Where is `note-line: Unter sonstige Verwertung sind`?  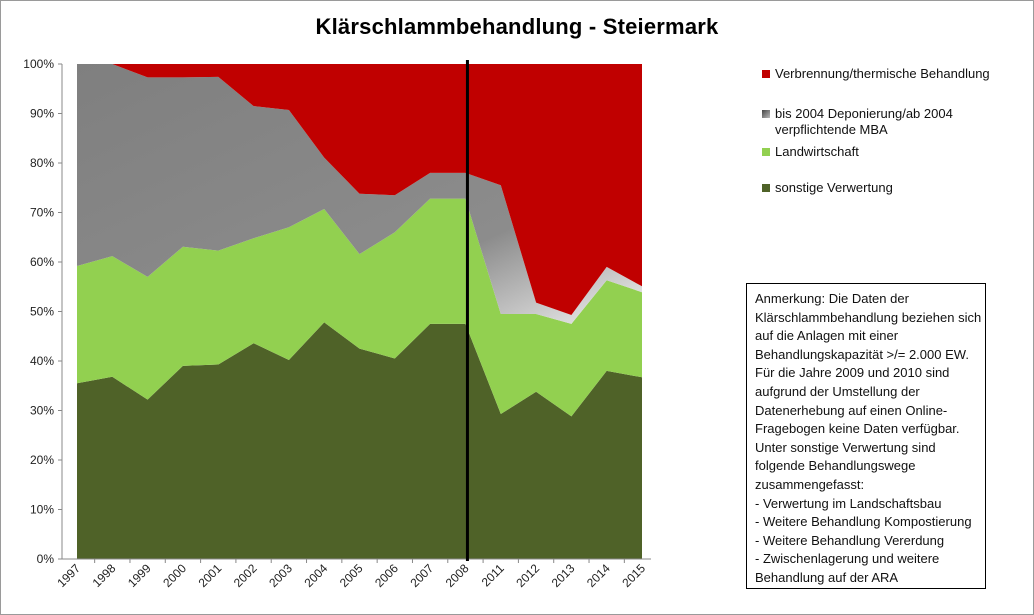 note-line: Unter sonstige Verwertung sind is located at coordinates (845, 447).